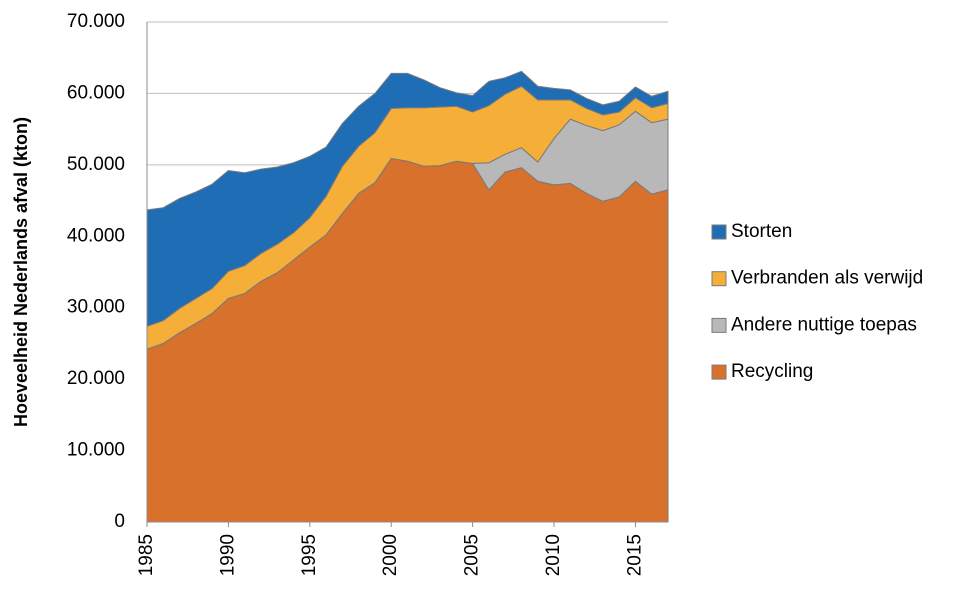 This screenshot has width=976, height=594. I want to click on legend-label: Storten, so click(761, 231).